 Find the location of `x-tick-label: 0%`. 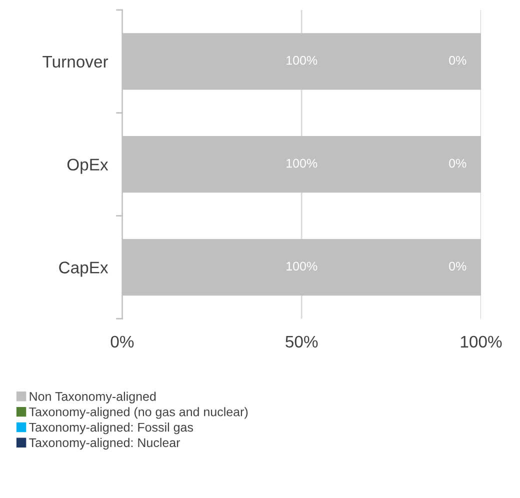

x-tick-label: 0% is located at coordinates (122, 342).